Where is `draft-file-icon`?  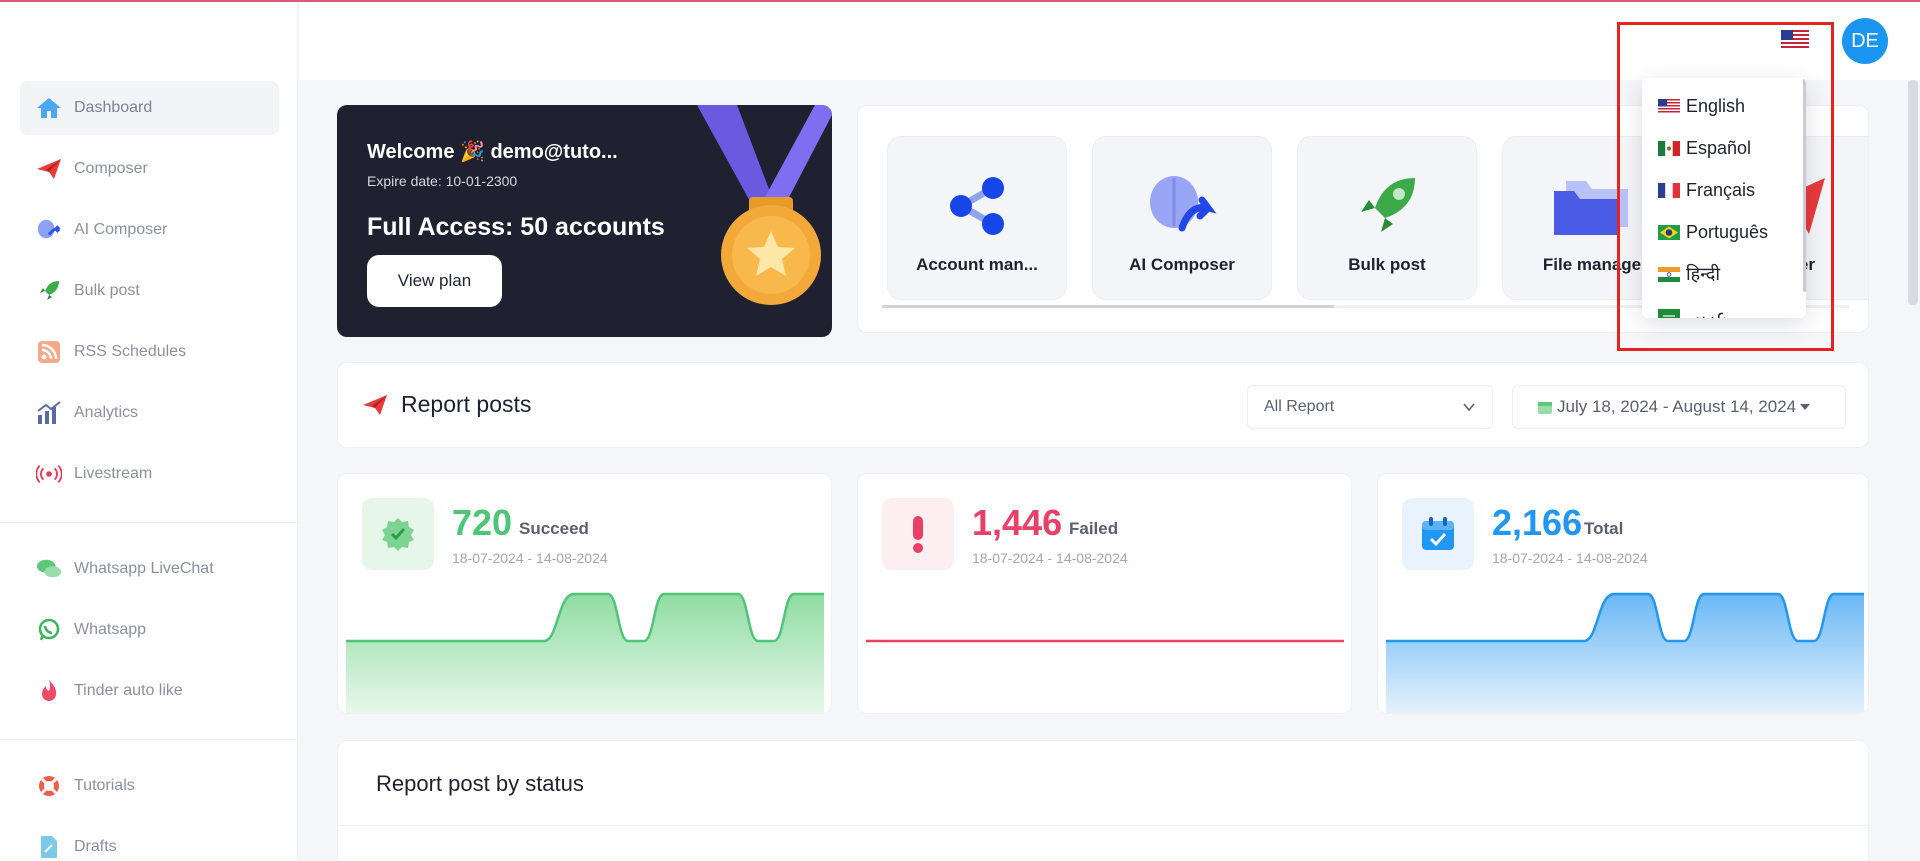
draft-file-icon is located at coordinates (49, 847).